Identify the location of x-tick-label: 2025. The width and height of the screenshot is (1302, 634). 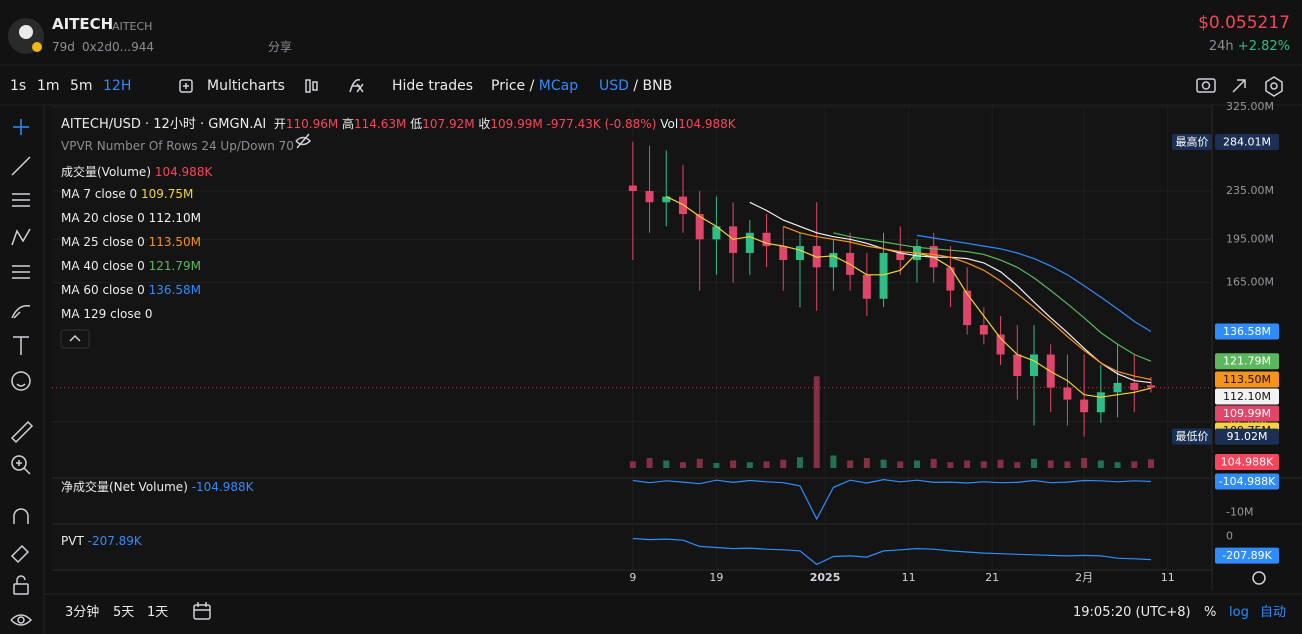
(825, 577).